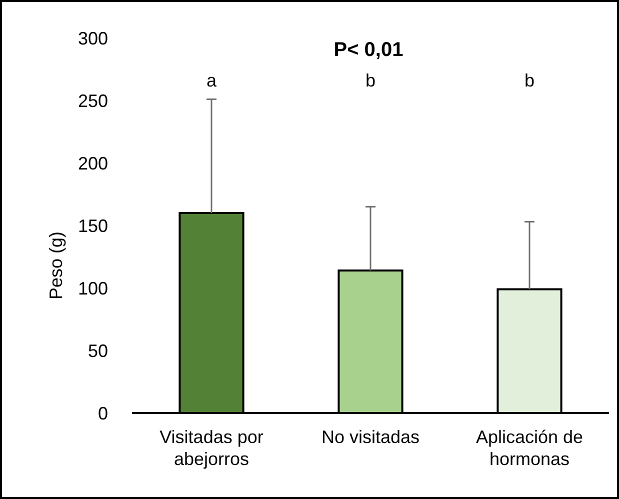  What do you see at coordinates (212, 448) in the screenshot?
I see `x-tick-label: Visitadas por abejorros` at bounding box center [212, 448].